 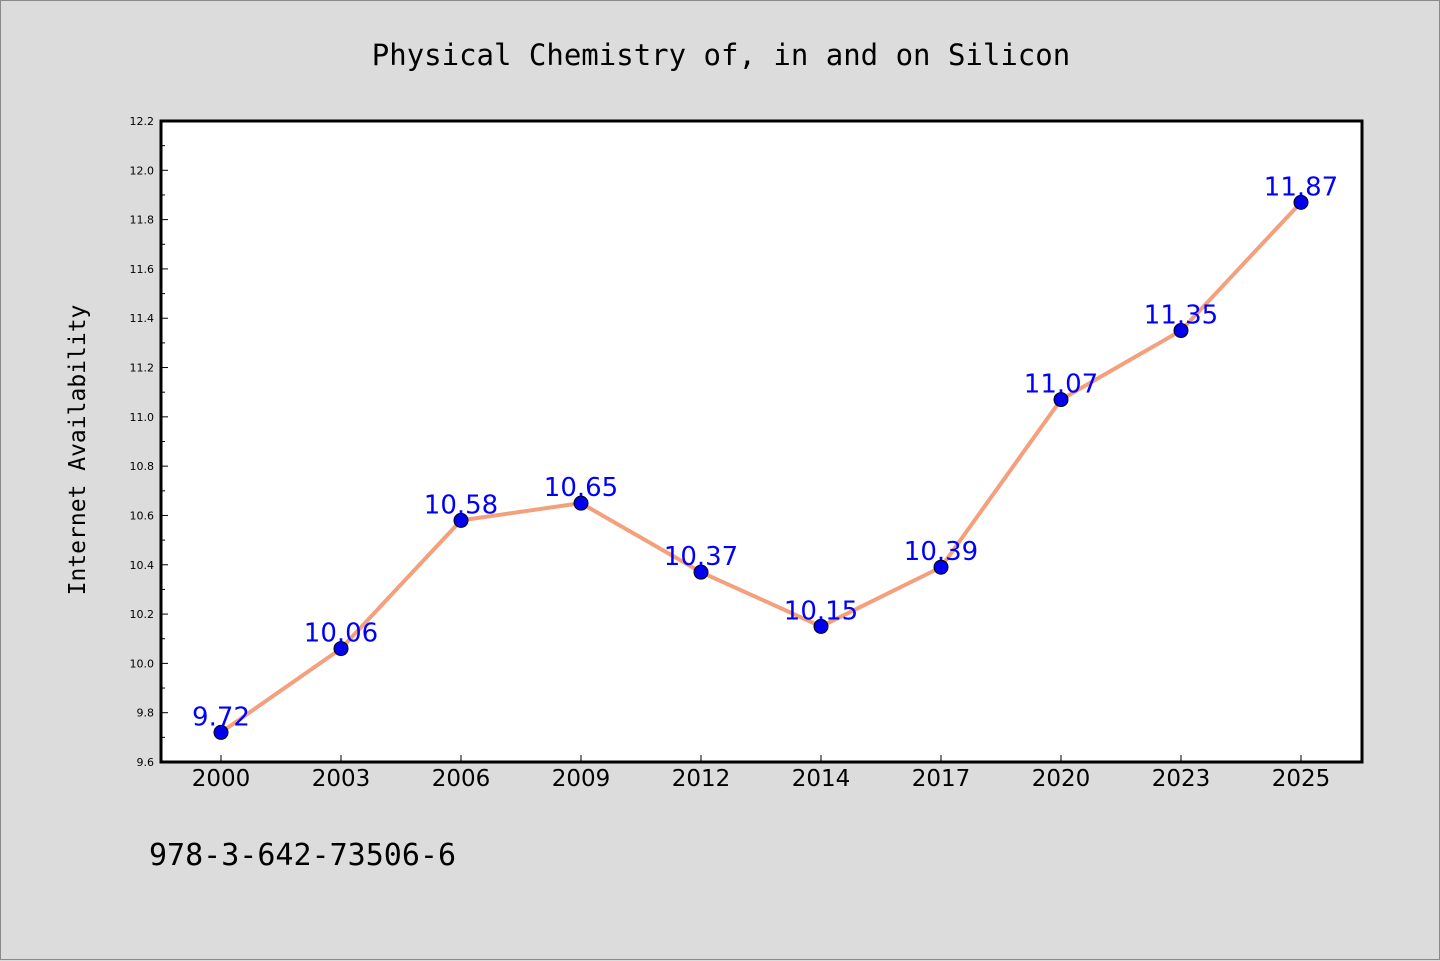 What do you see at coordinates (941, 779) in the screenshot?
I see `x-tick-label: 2017` at bounding box center [941, 779].